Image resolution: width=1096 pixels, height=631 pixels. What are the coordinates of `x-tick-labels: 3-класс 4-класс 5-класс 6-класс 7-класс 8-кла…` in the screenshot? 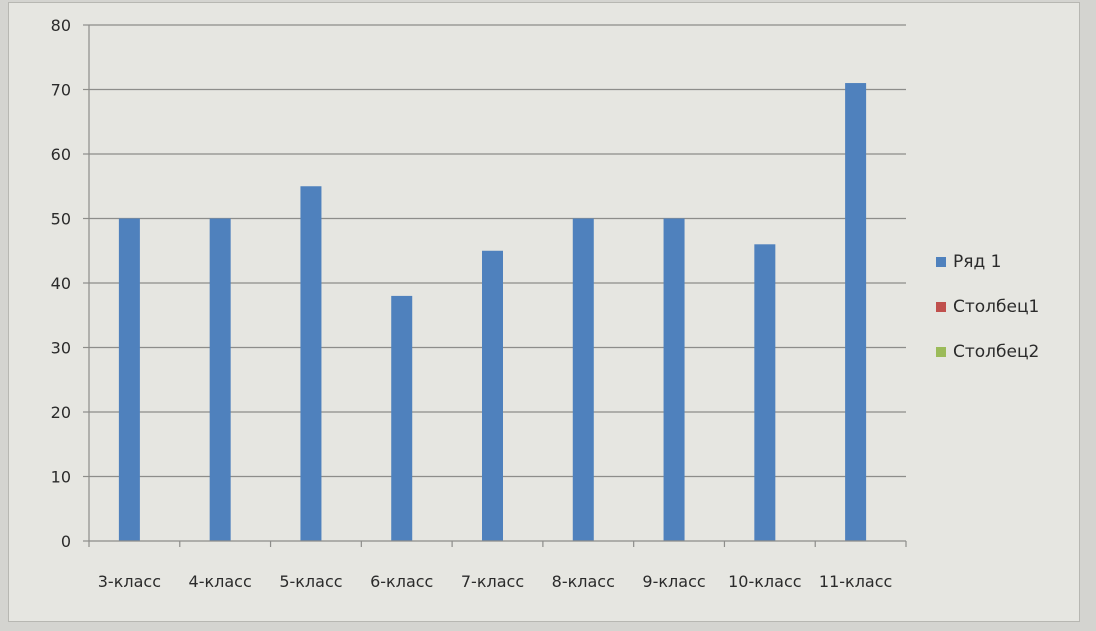 It's located at (495, 581).